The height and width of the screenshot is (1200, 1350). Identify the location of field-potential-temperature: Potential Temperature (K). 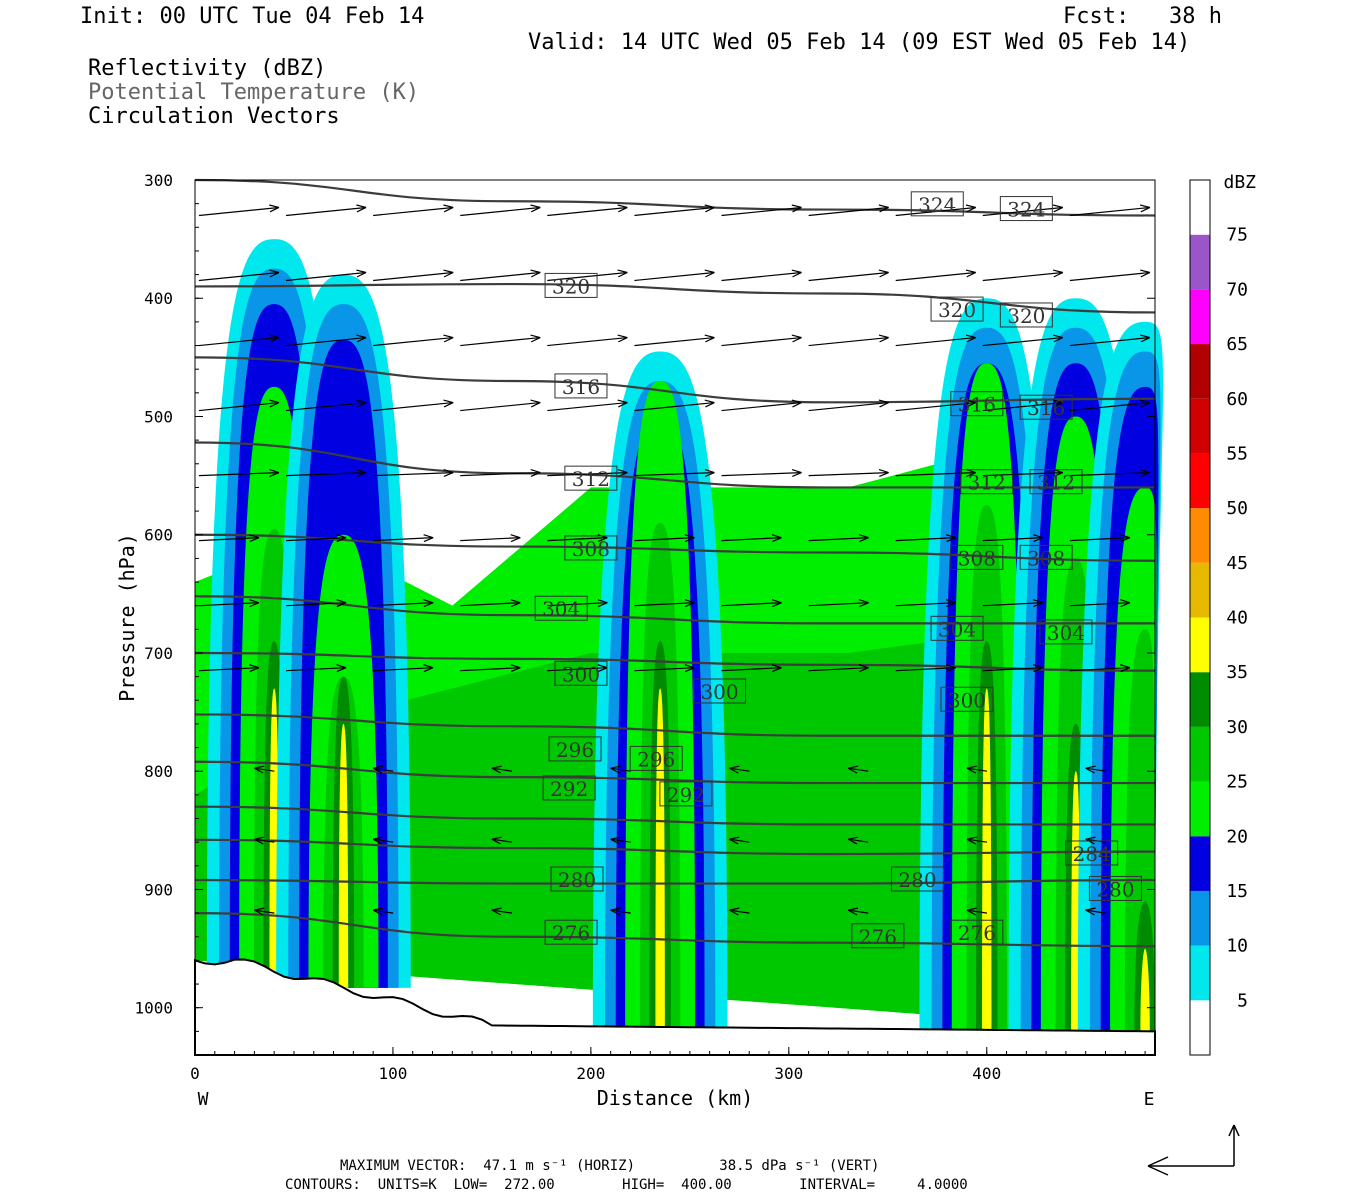
(254, 92).